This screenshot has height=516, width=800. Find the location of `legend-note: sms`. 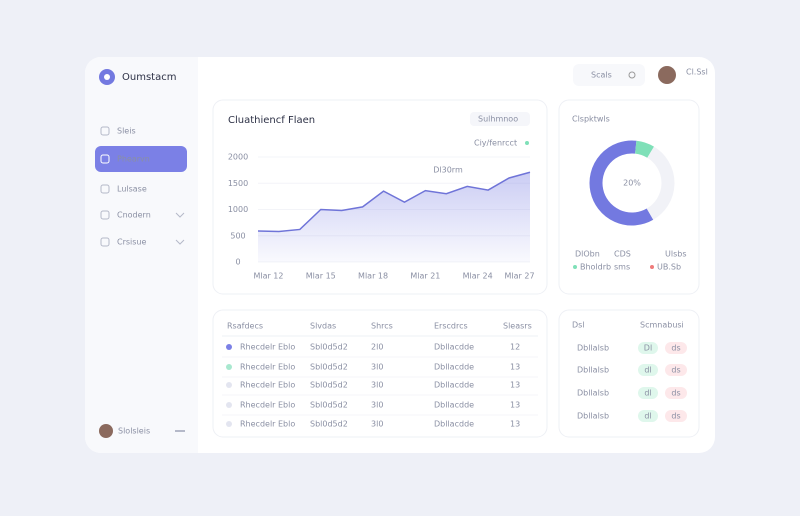

legend-note: sms is located at coordinates (622, 267).